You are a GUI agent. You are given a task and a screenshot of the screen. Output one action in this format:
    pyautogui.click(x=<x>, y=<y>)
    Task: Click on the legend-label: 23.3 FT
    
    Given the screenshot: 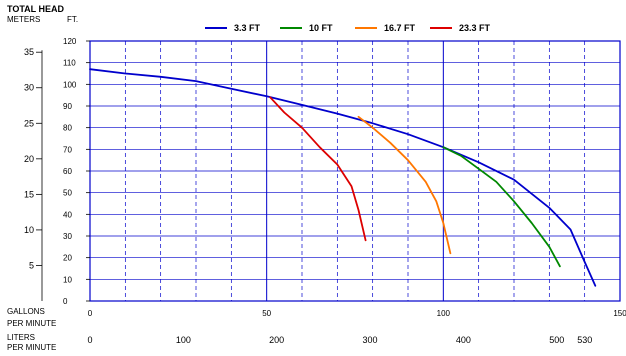 What is the action you would take?
    pyautogui.click(x=475, y=28)
    